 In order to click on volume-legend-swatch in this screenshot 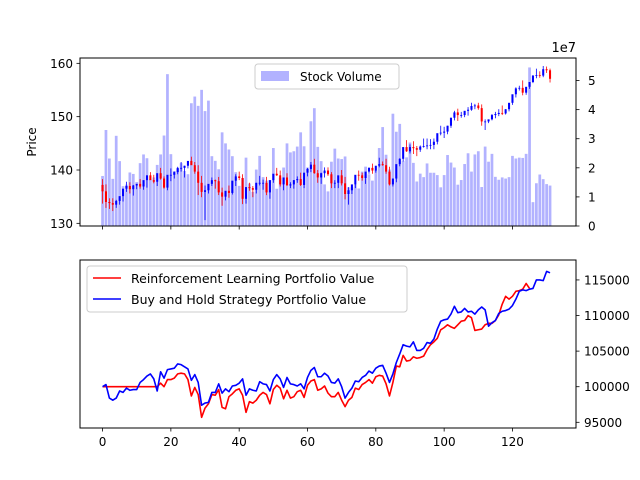, I will do `click(275, 76)`.